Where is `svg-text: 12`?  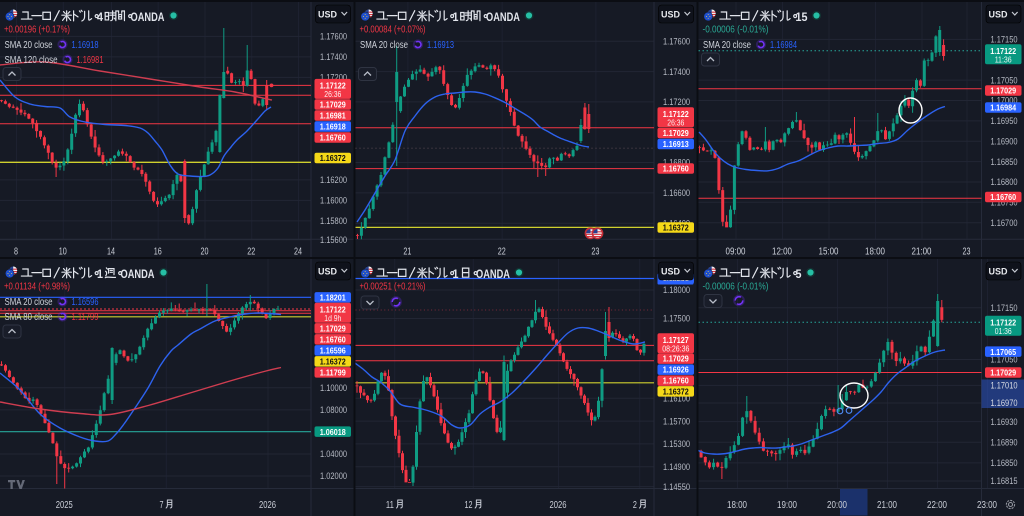 svg-text: 12 is located at coordinates (469, 505).